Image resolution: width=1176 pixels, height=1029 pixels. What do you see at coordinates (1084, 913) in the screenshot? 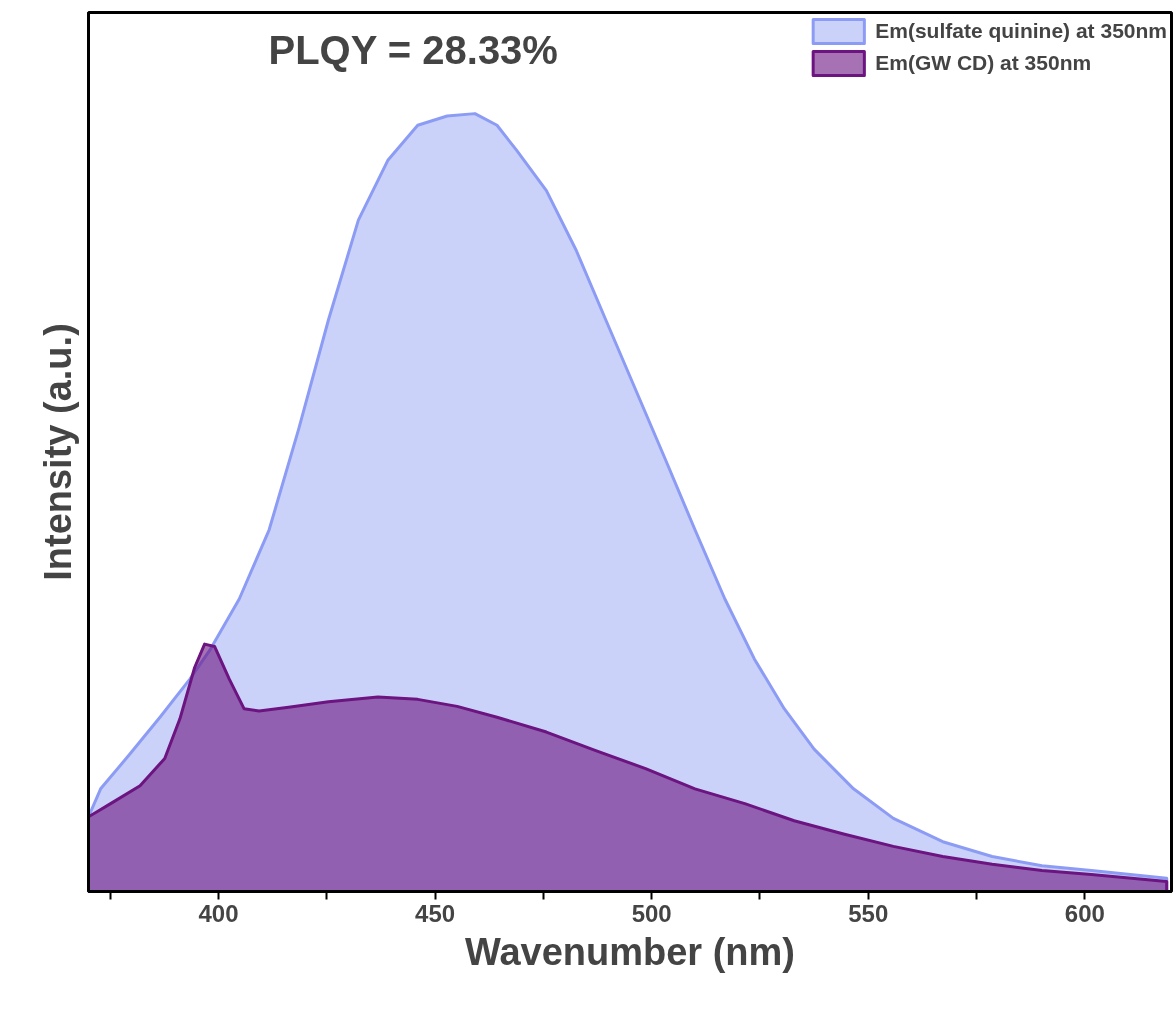
I see `x-tick-label: 600` at bounding box center [1084, 913].